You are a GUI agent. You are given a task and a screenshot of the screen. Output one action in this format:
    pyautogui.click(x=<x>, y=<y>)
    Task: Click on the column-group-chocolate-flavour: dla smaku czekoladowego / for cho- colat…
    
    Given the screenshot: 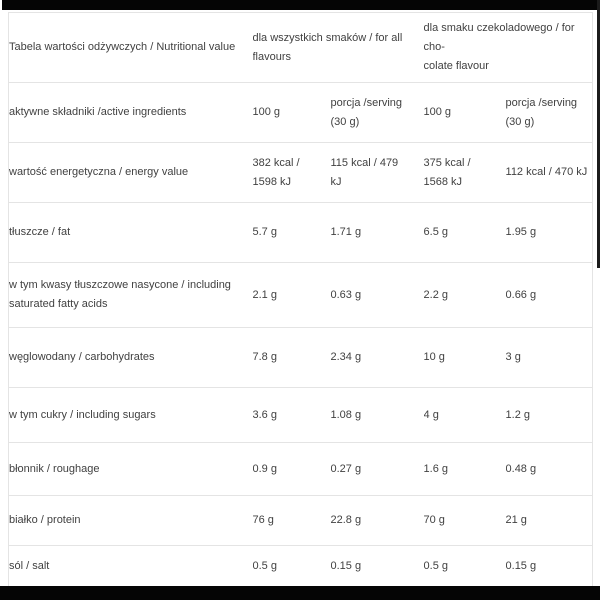 What is the action you would take?
    pyautogui.click(x=508, y=47)
    